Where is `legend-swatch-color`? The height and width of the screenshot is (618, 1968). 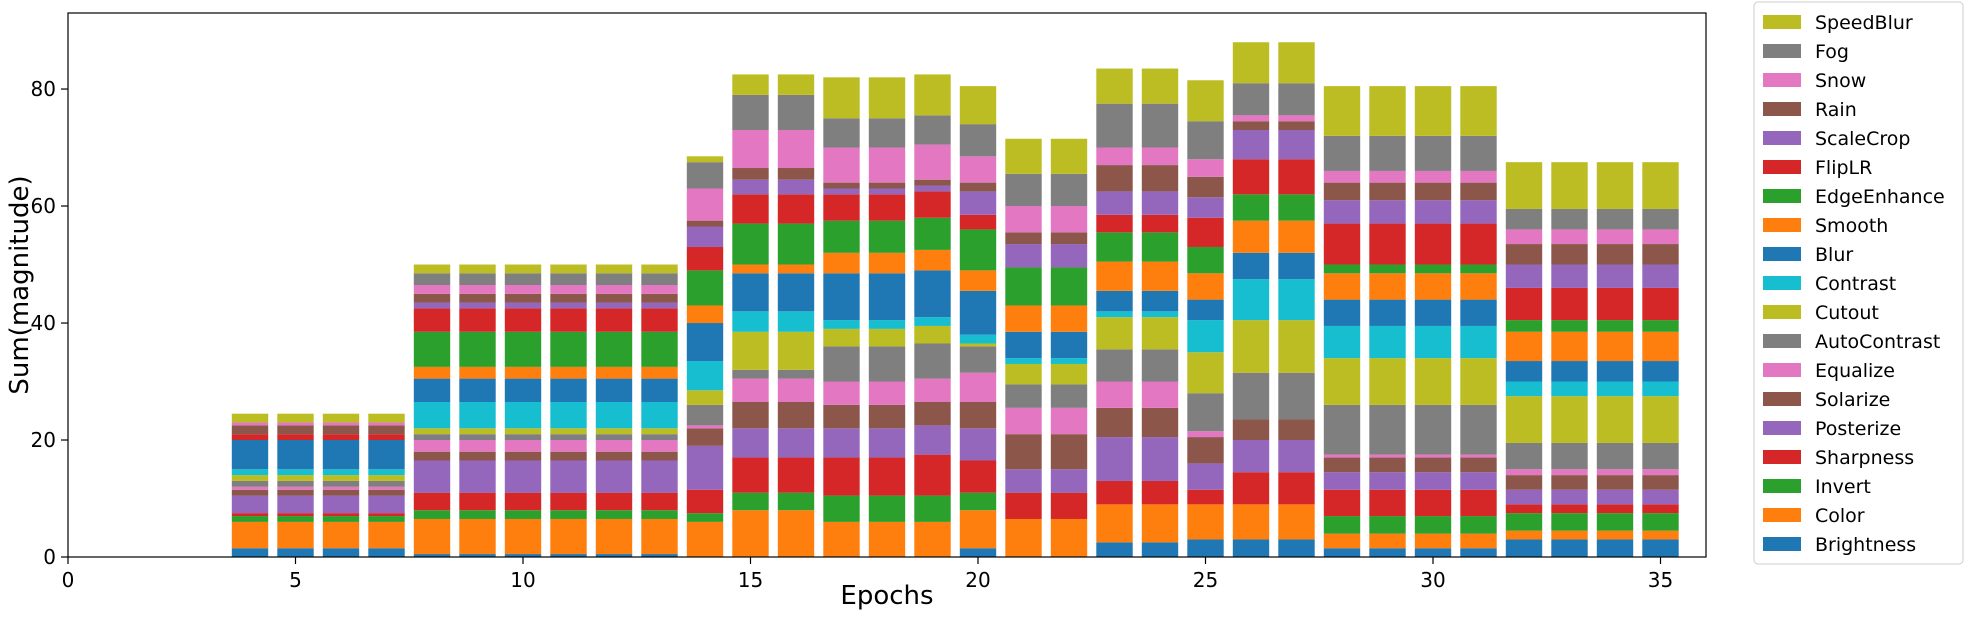
legend-swatch-color is located at coordinates (1782, 515).